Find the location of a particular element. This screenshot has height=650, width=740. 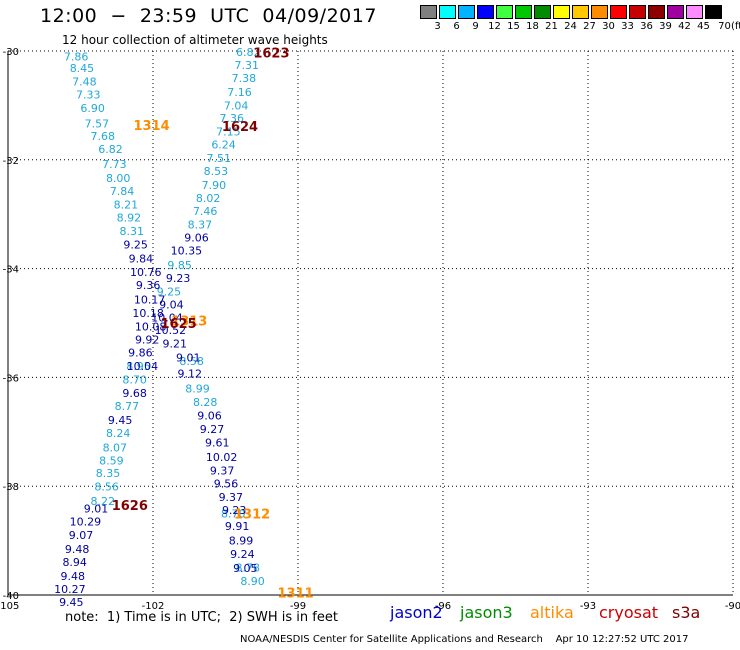

y-tick-label: -40 is located at coordinates (11, 596).